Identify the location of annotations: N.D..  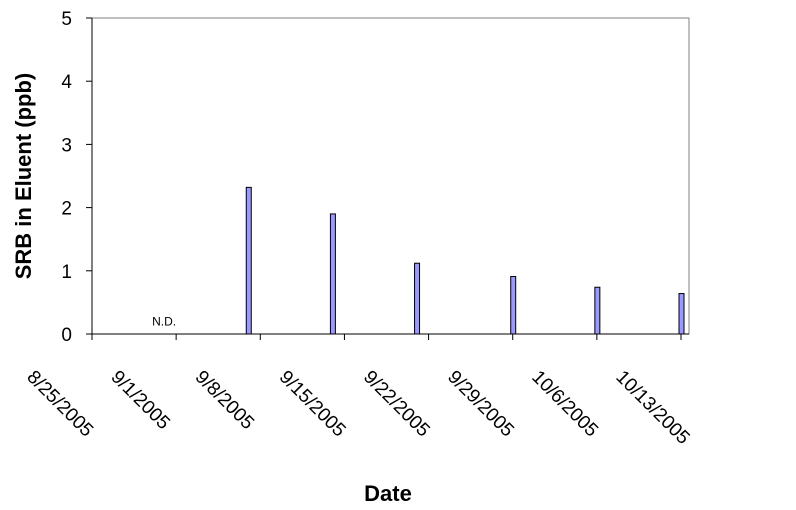
(164, 321).